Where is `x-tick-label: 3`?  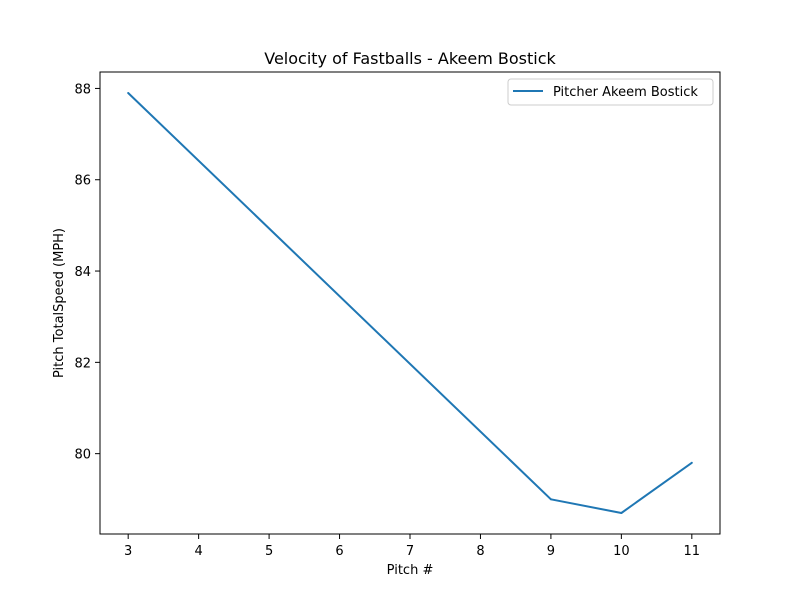 x-tick-label: 3 is located at coordinates (128, 551).